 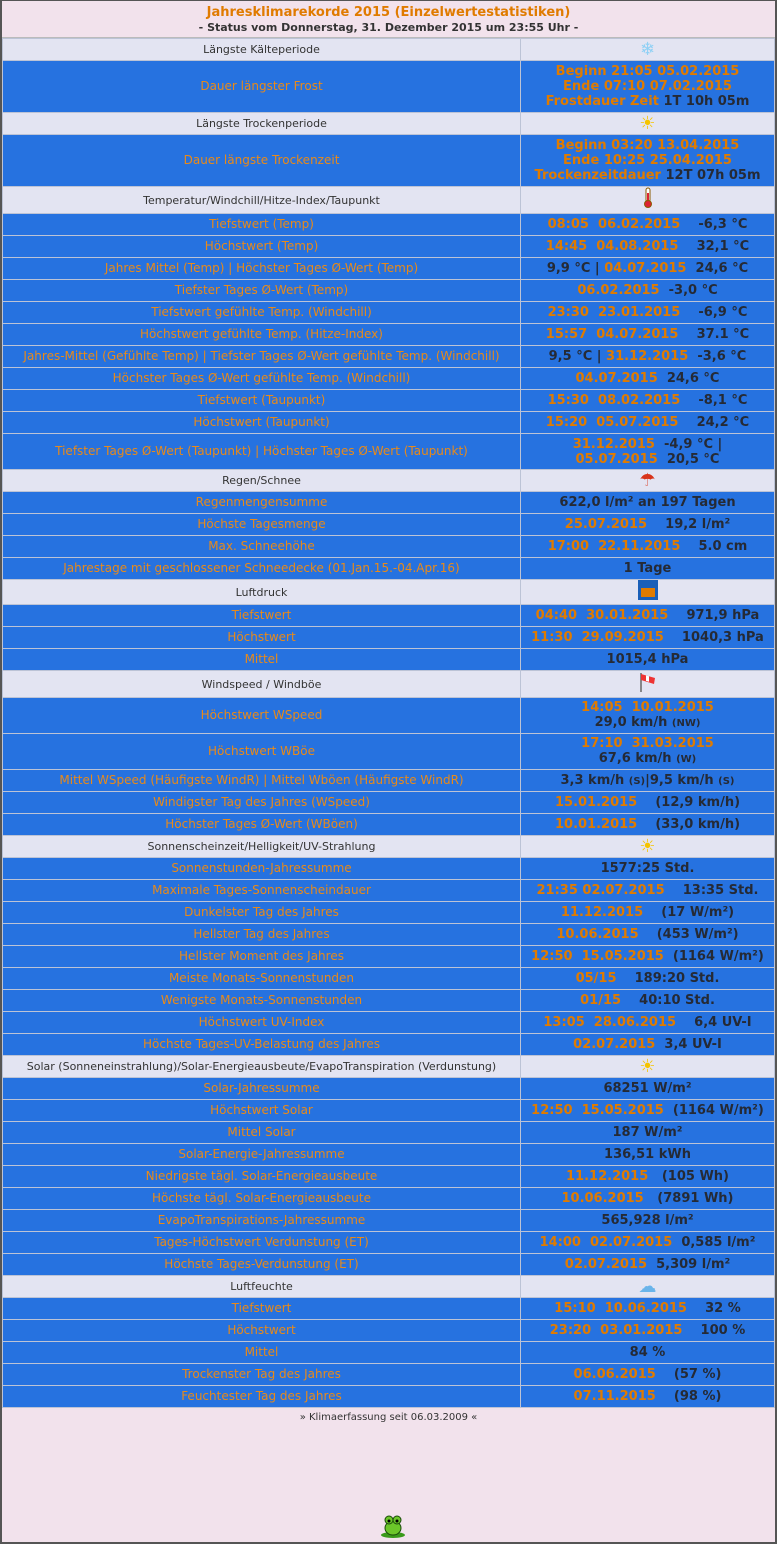 What do you see at coordinates (261, 1242) in the screenshot?
I see `record-label: Tages-Höchstwert Verdunstung (ET)` at bounding box center [261, 1242].